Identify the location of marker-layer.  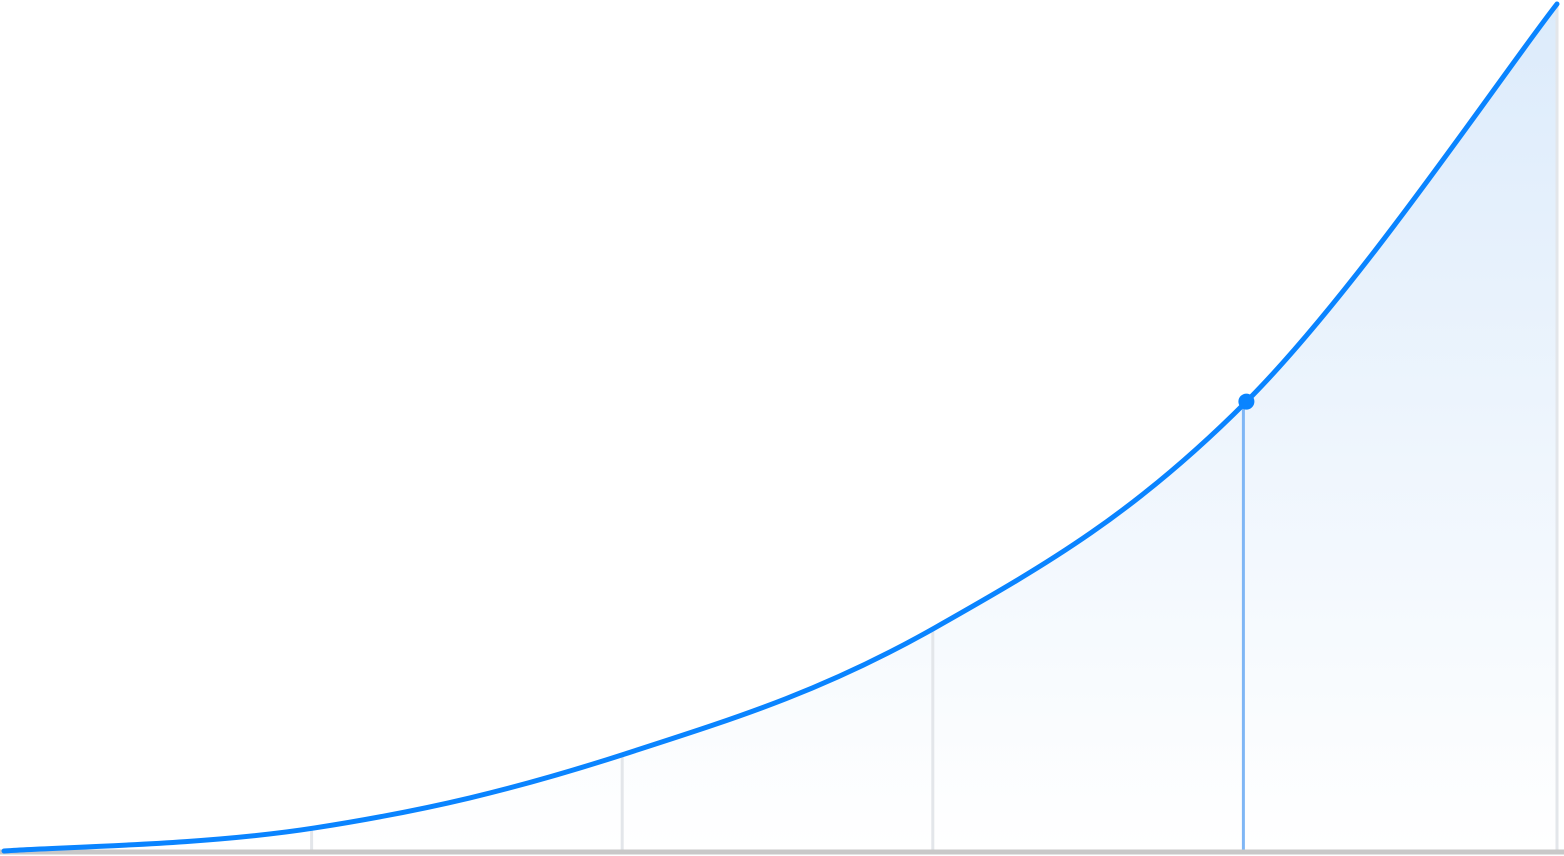
(1246, 401).